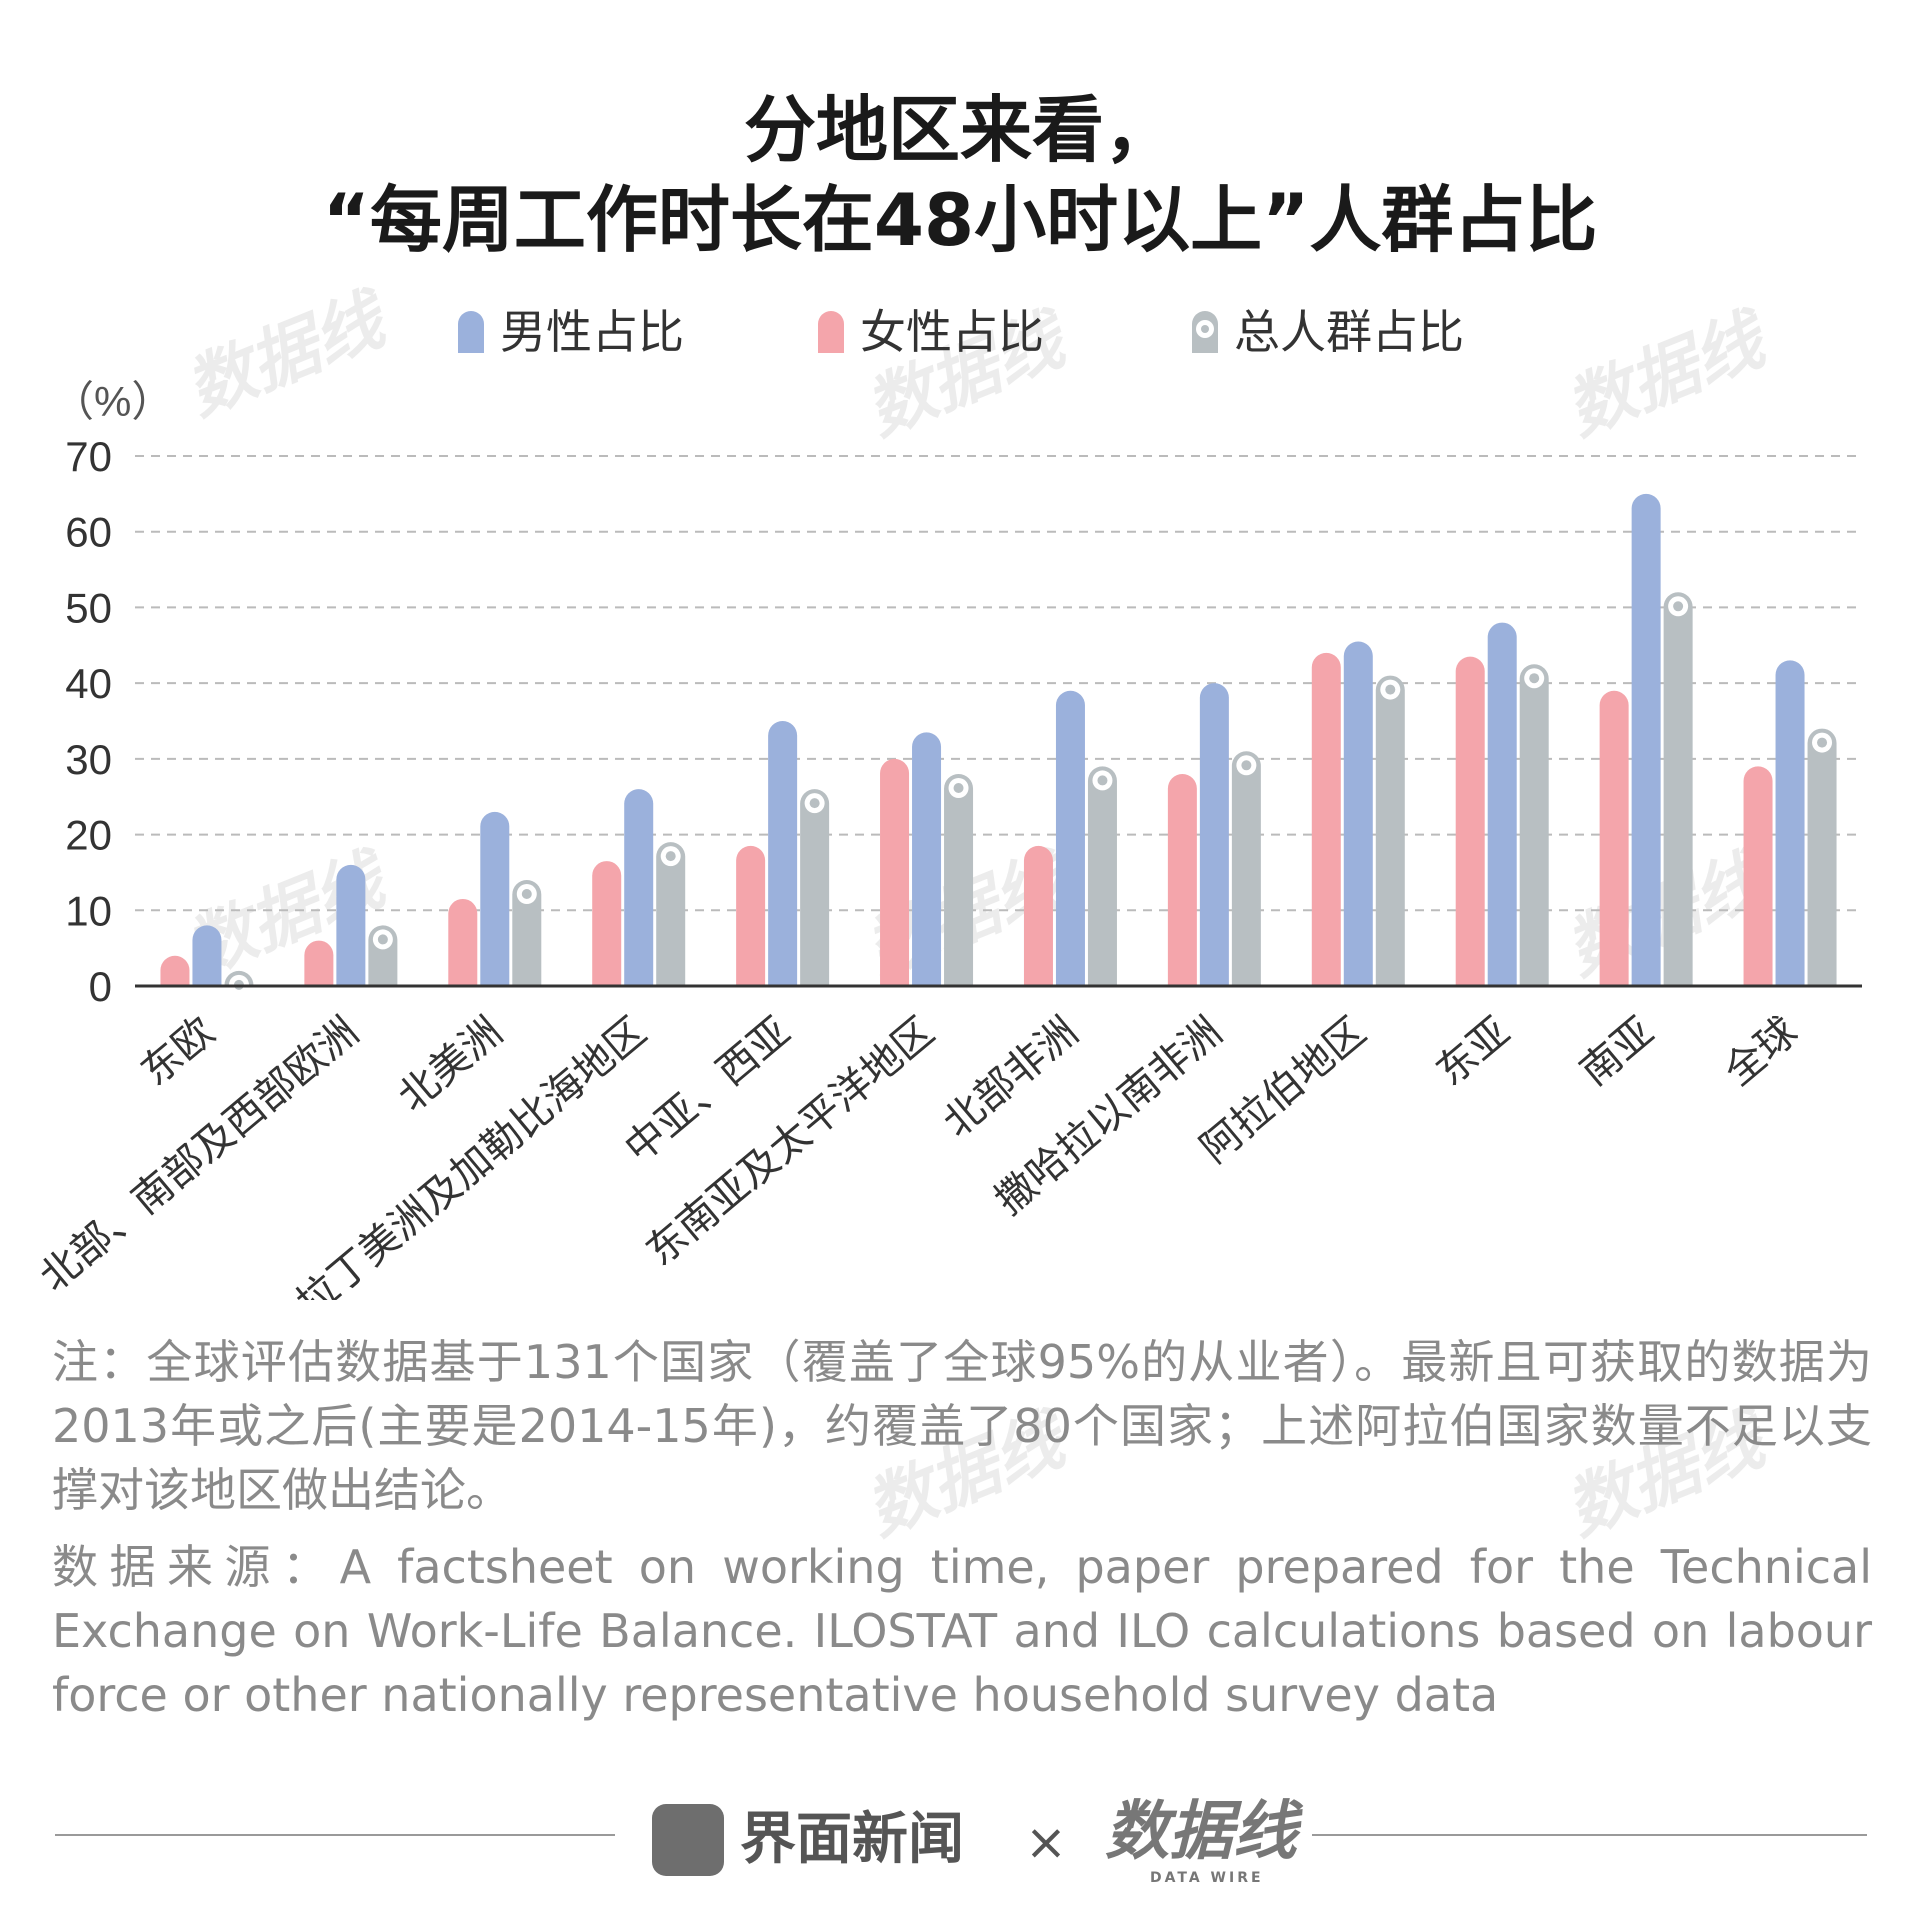 The height and width of the screenshot is (1932, 1920). What do you see at coordinates (1201, 1832) in the screenshot?
I see `footer-partner: 数据线` at bounding box center [1201, 1832].